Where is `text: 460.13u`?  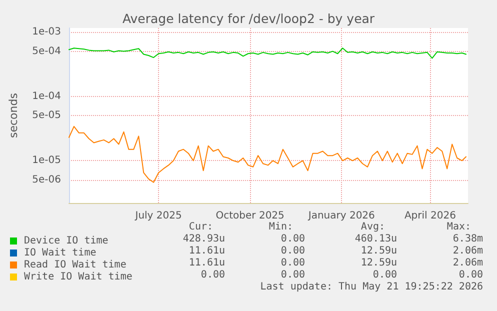 text: 460.13u is located at coordinates (376, 239).